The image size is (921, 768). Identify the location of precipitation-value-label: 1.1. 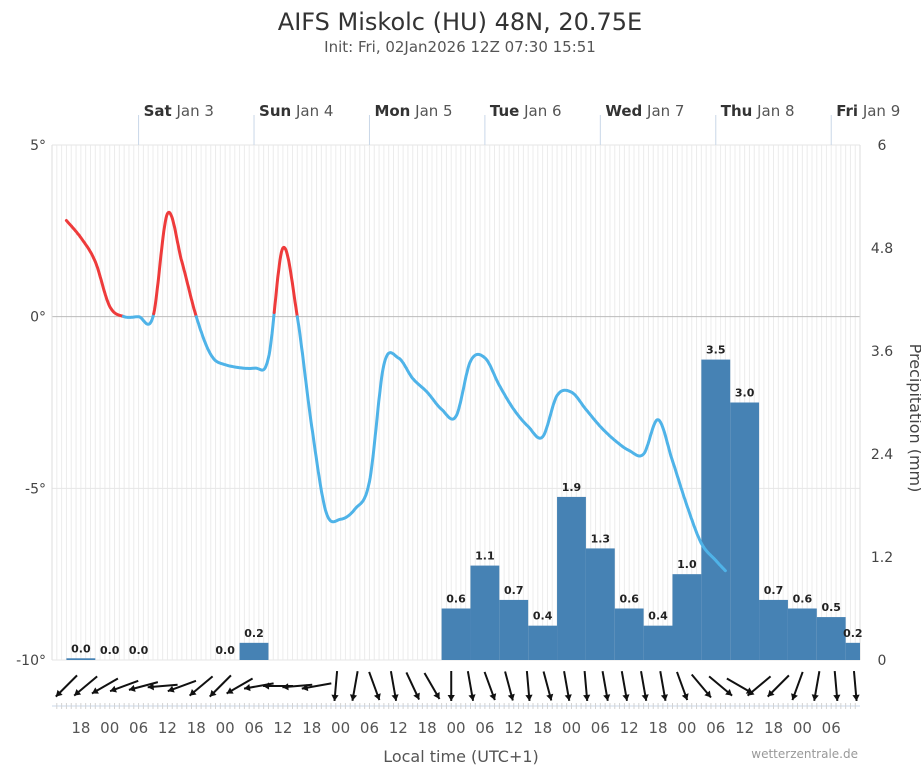
(485, 556).